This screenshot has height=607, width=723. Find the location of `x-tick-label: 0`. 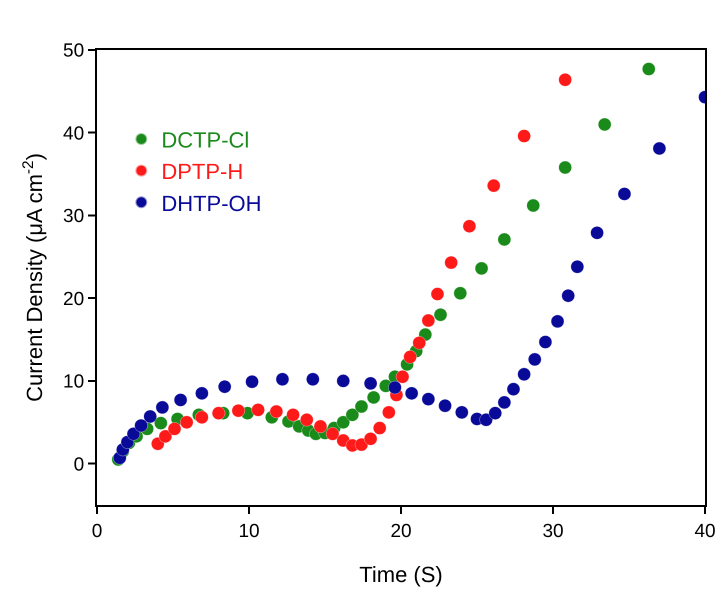

x-tick-label: 0 is located at coordinates (97, 531).